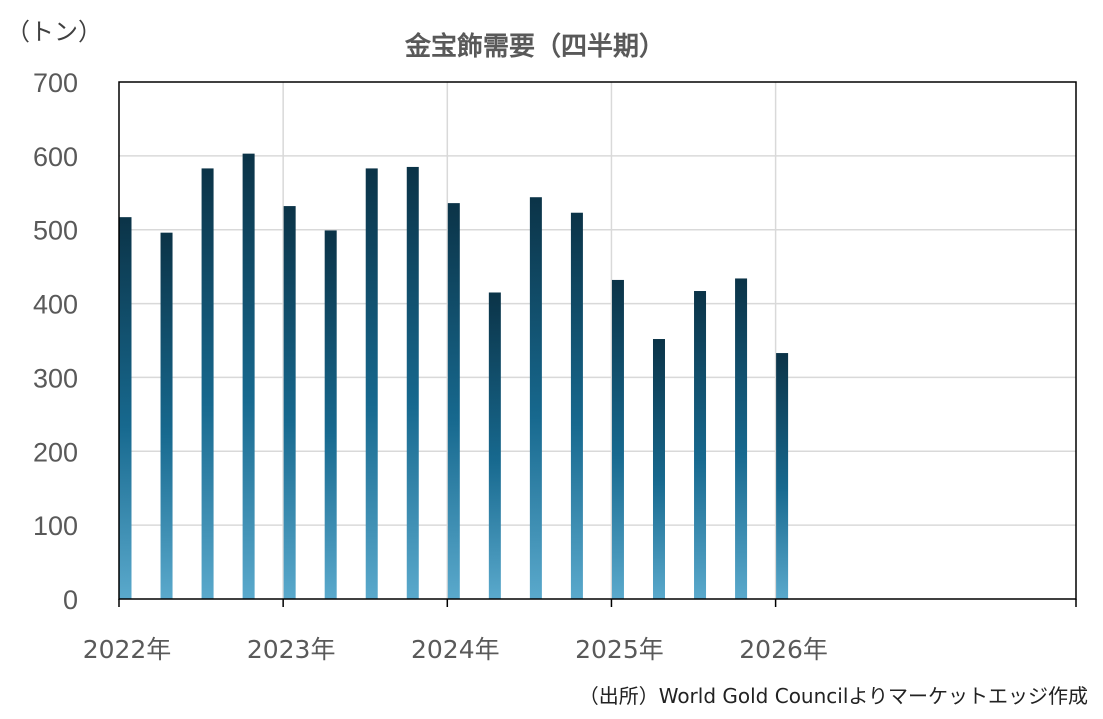  What do you see at coordinates (289, 402) in the screenshot?
I see `bar-2023-q1` at bounding box center [289, 402].